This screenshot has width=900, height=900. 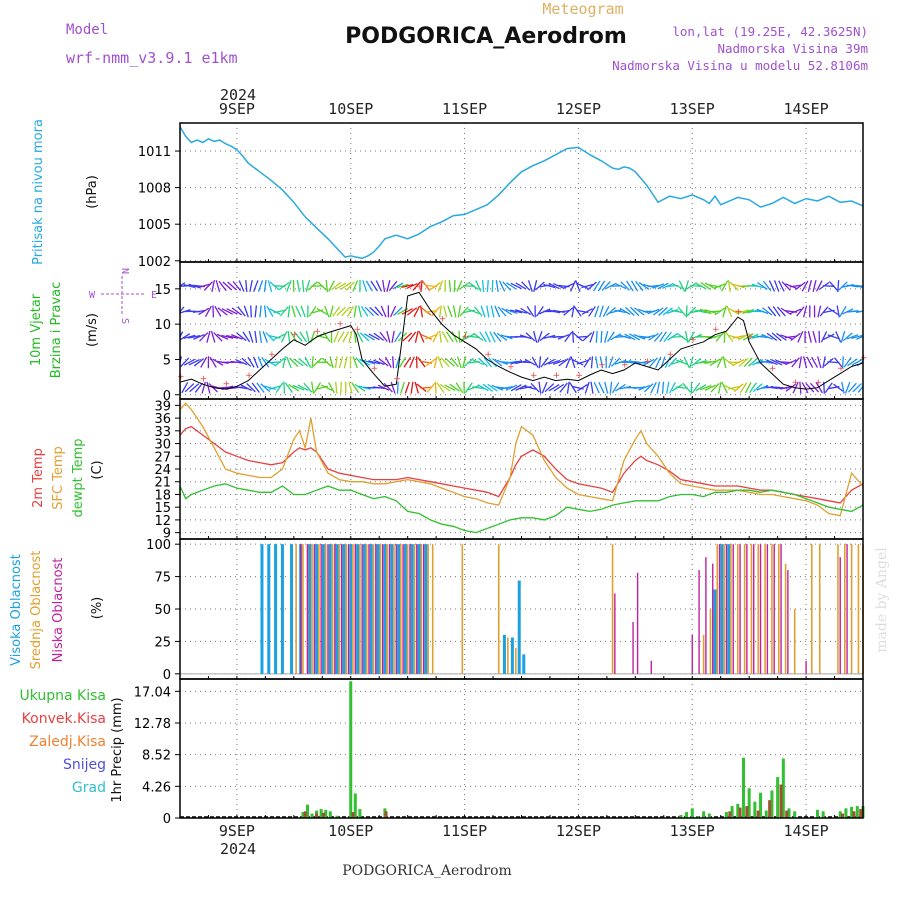 What do you see at coordinates (524, 831) in the screenshot?
I see `bottom-x-axis: 9SEP 10SEP 11SEP 12SEP 13SEP 14SEP` at bounding box center [524, 831].